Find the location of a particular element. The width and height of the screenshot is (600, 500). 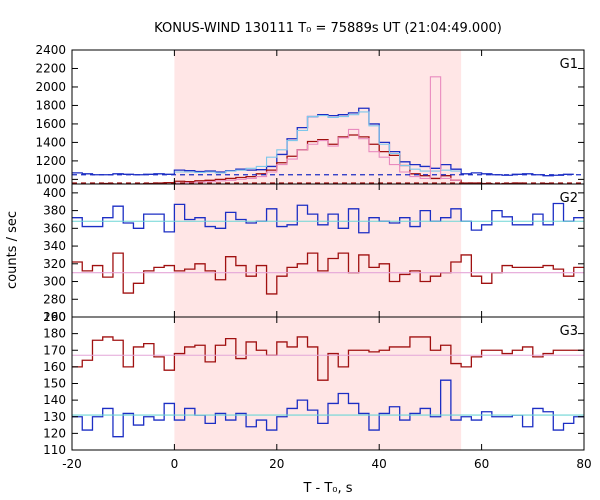

y-tick-label: 380 is located at coordinates (54, 211).